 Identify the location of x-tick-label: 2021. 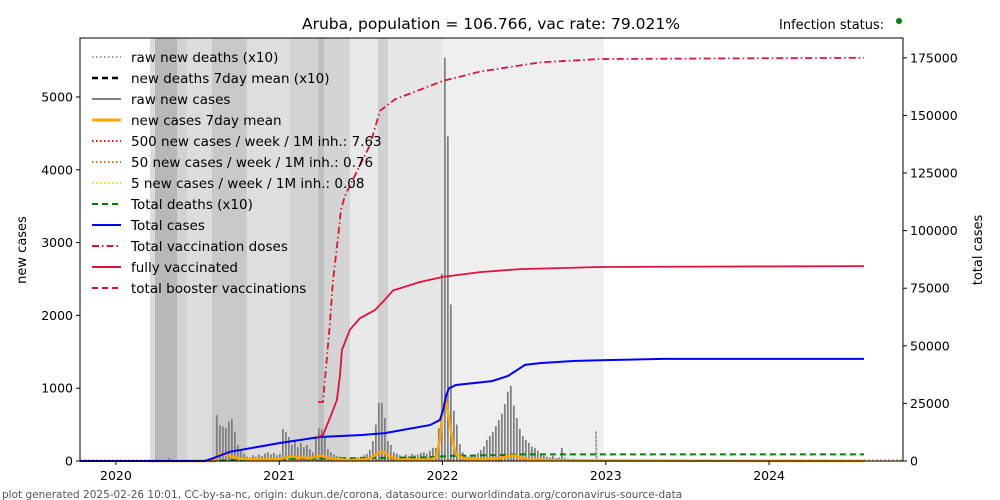
(279, 475).